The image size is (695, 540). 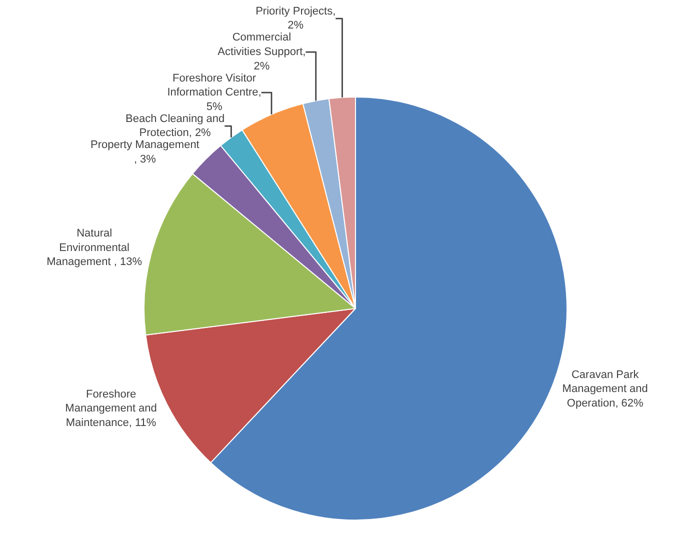 What do you see at coordinates (94, 248) in the screenshot?
I see `slice-label: Natural Environmental Management , 13%` at bounding box center [94, 248].